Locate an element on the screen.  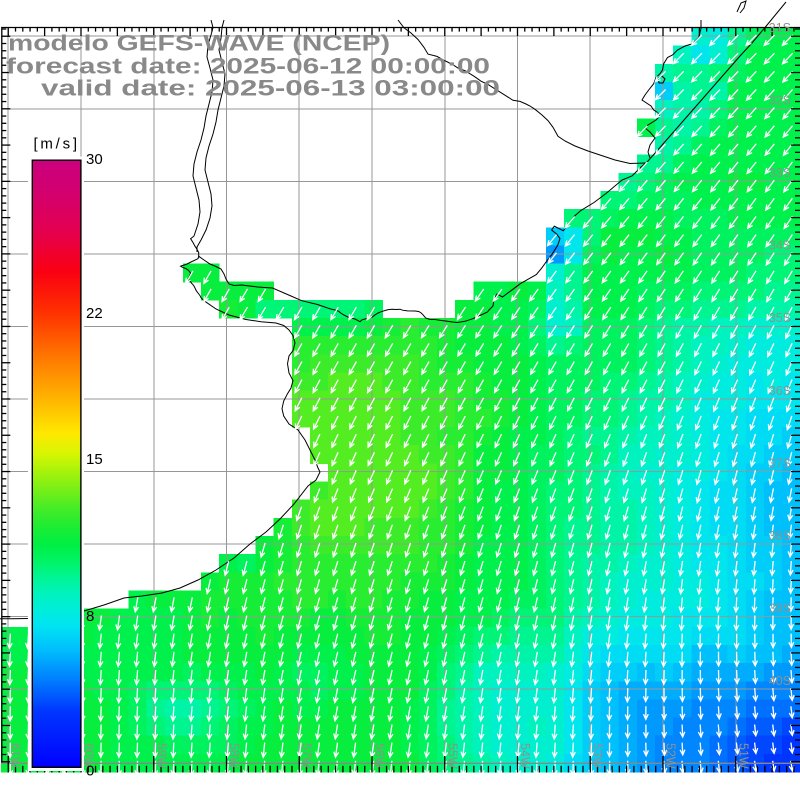
svg-text: 22 is located at coordinates (94, 313).